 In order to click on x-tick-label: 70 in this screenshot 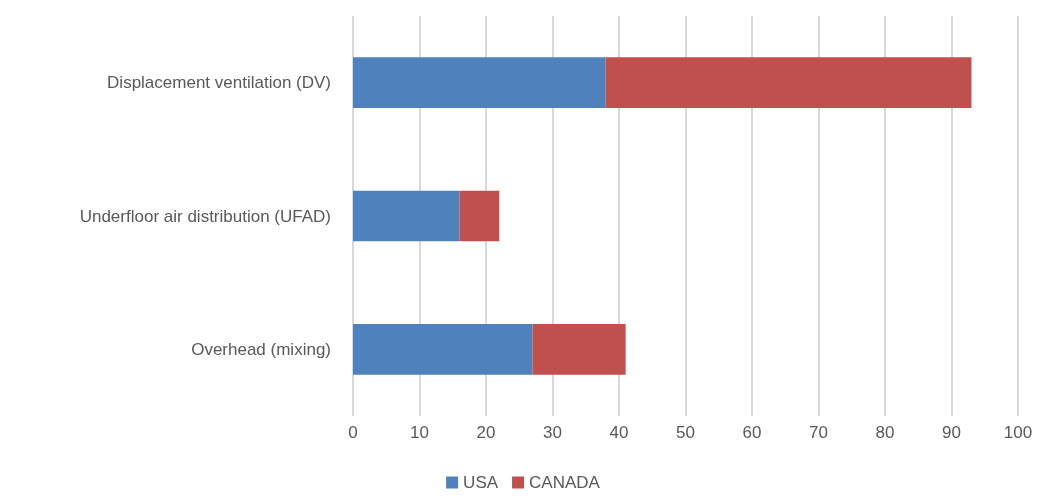, I will do `click(818, 432)`.